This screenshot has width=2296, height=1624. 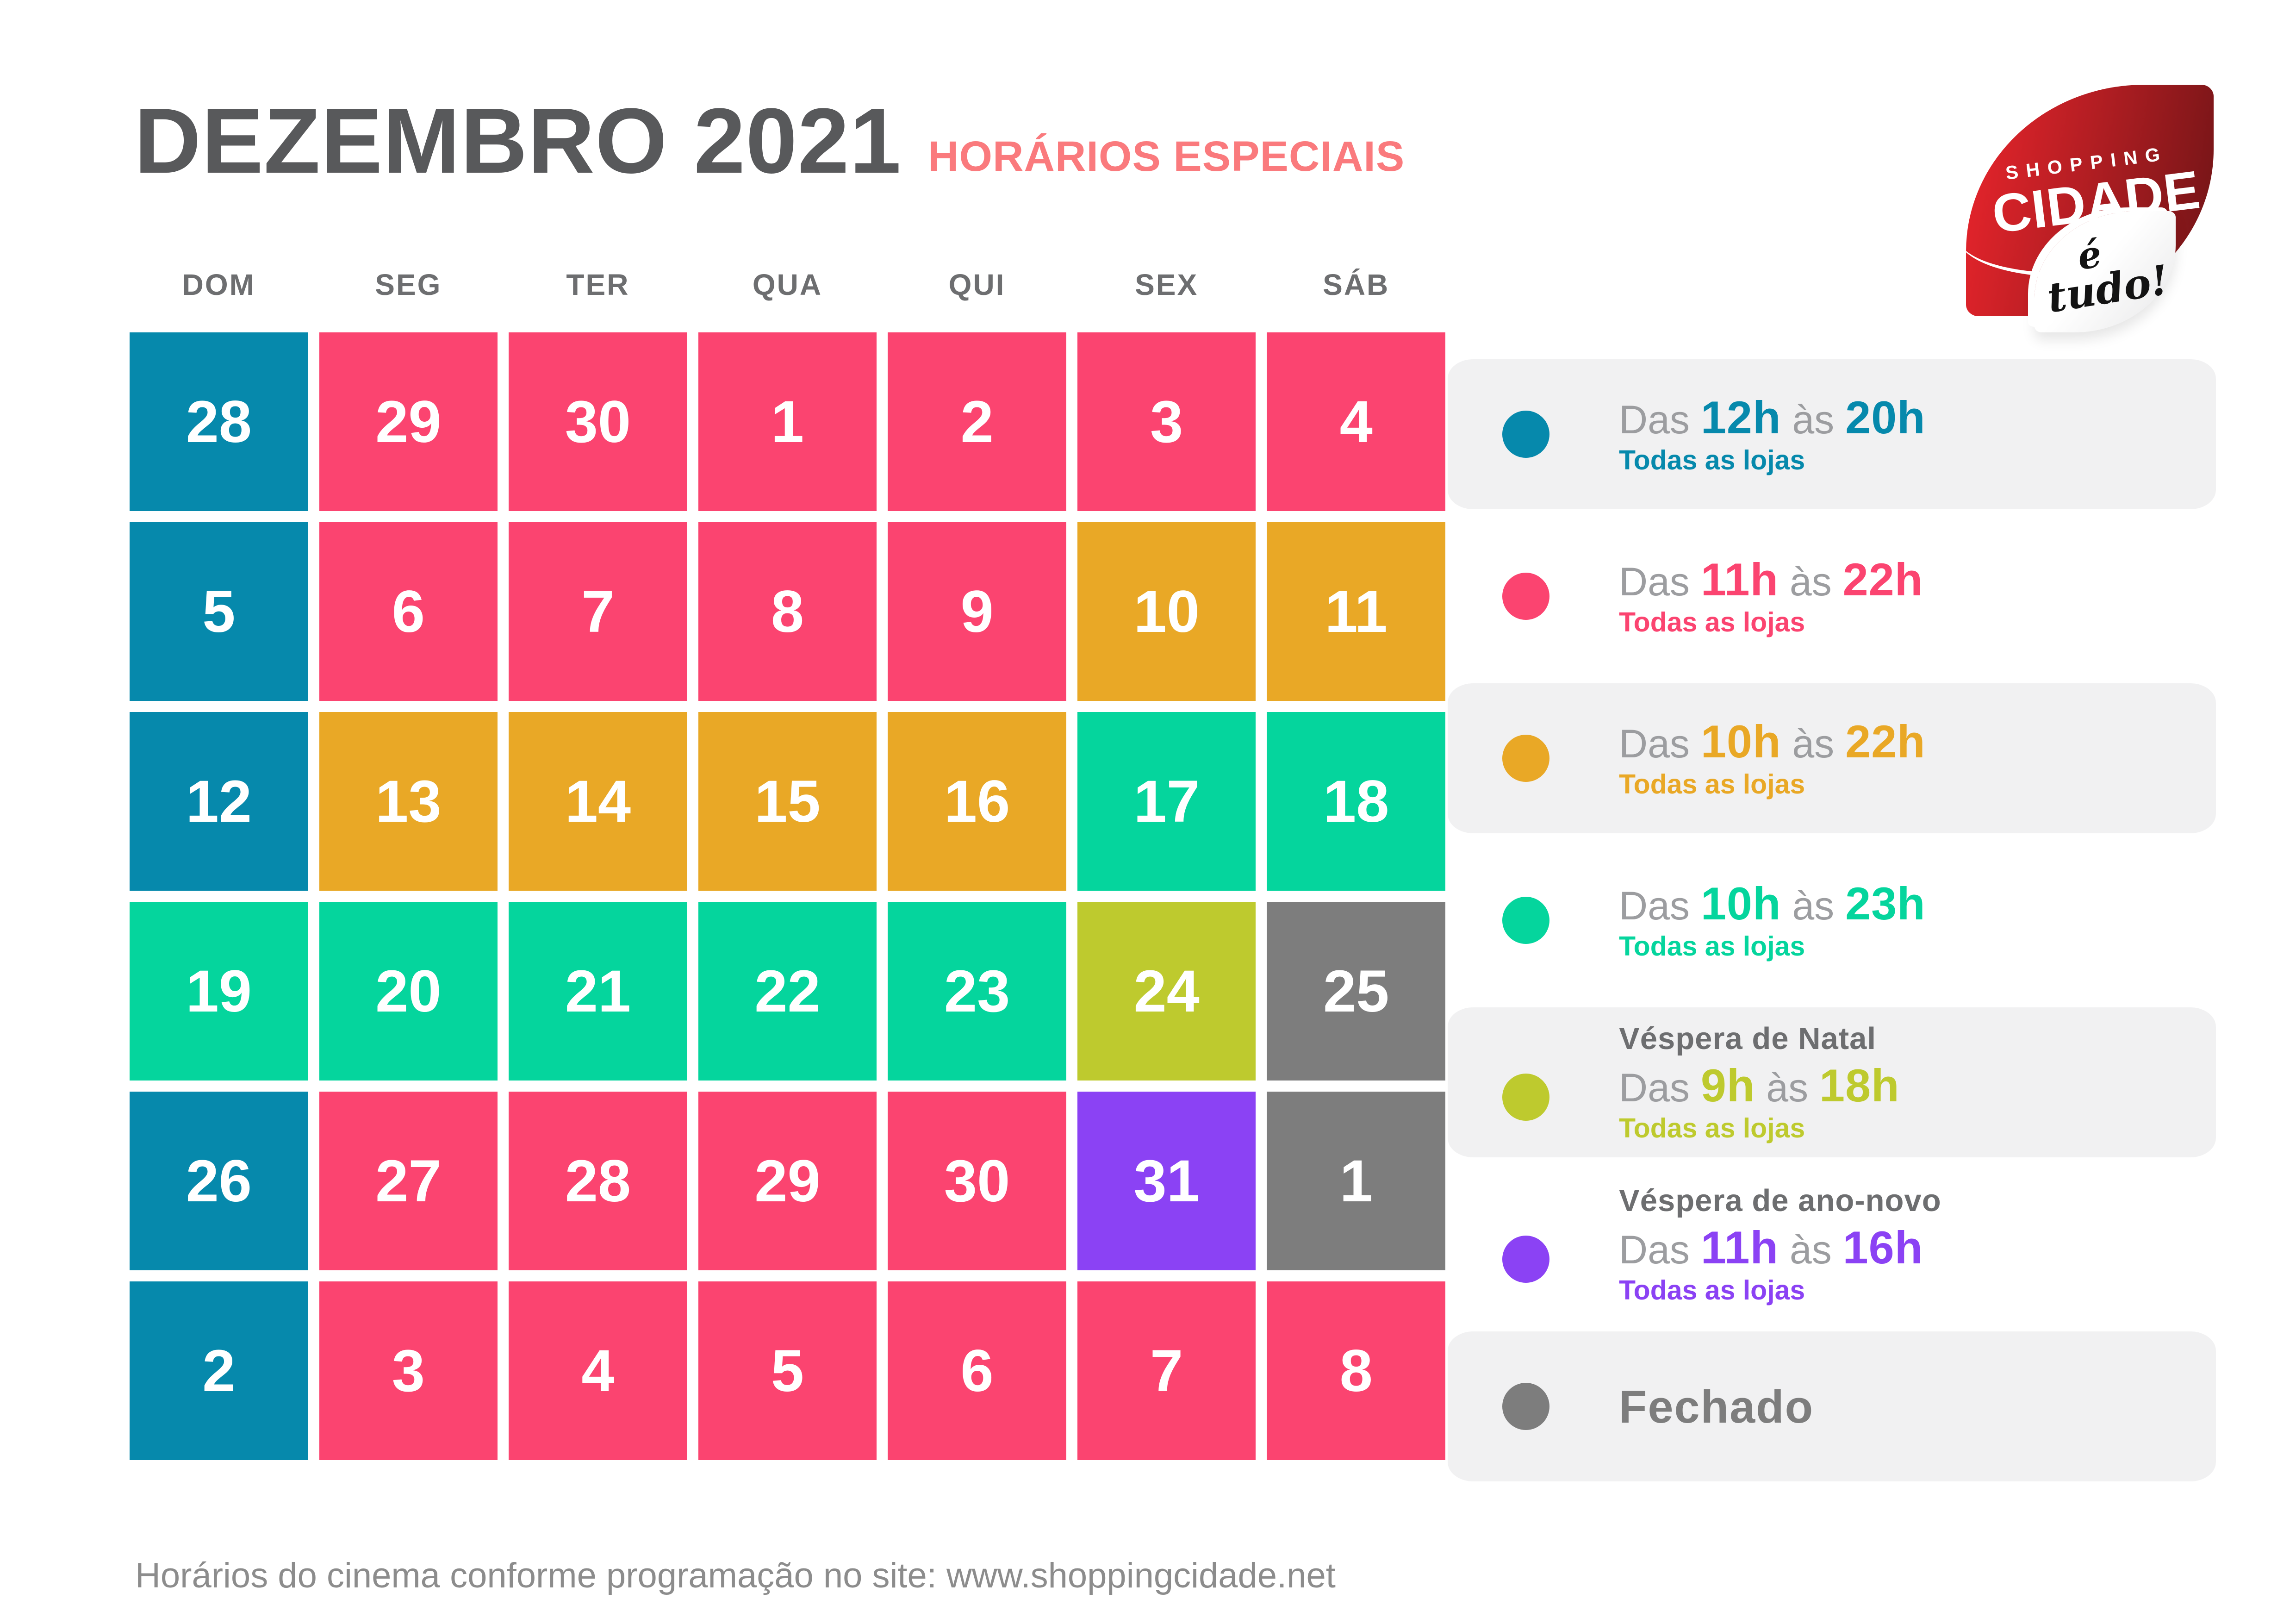 What do you see at coordinates (1166, 611) in the screenshot?
I see `calendar-day-cell: 10` at bounding box center [1166, 611].